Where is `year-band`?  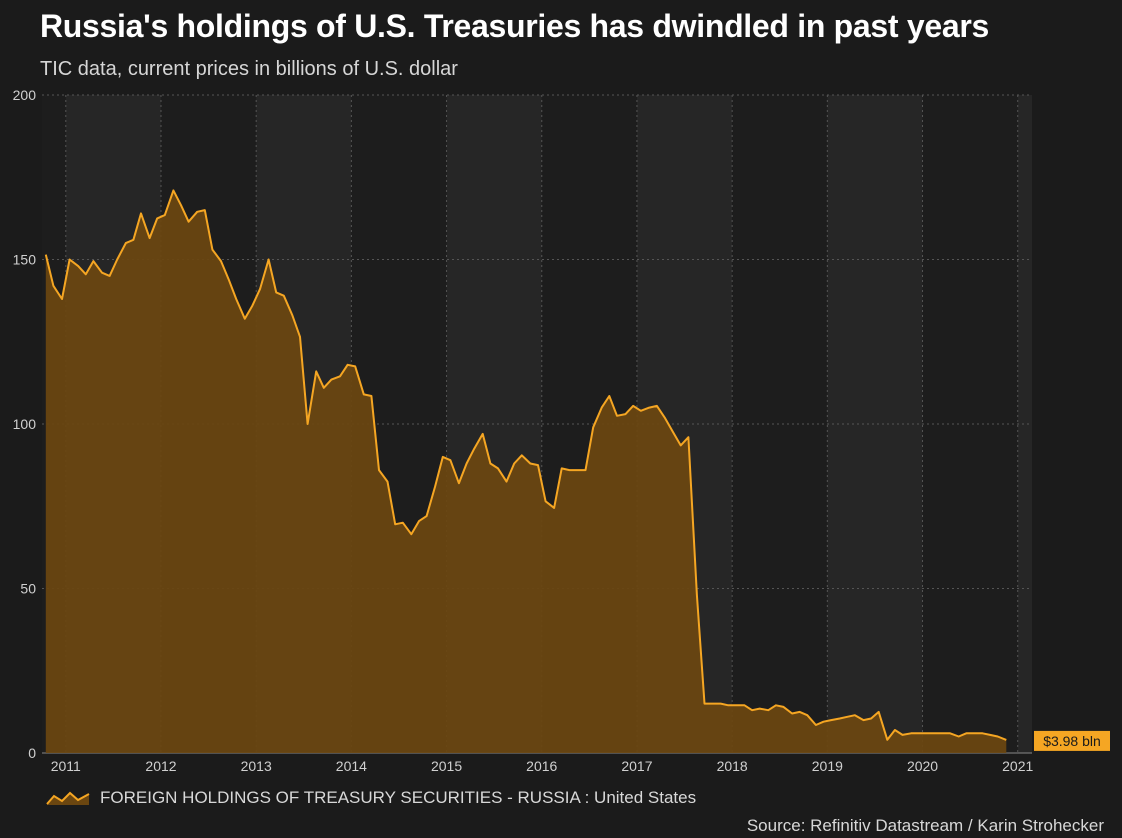 year-band is located at coordinates (1024, 424).